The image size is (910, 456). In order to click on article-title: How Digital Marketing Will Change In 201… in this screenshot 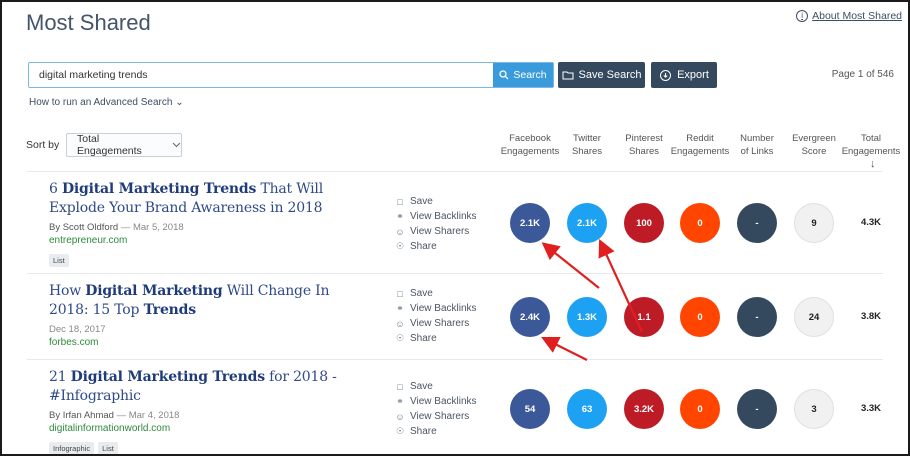, I will do `click(204, 301)`.